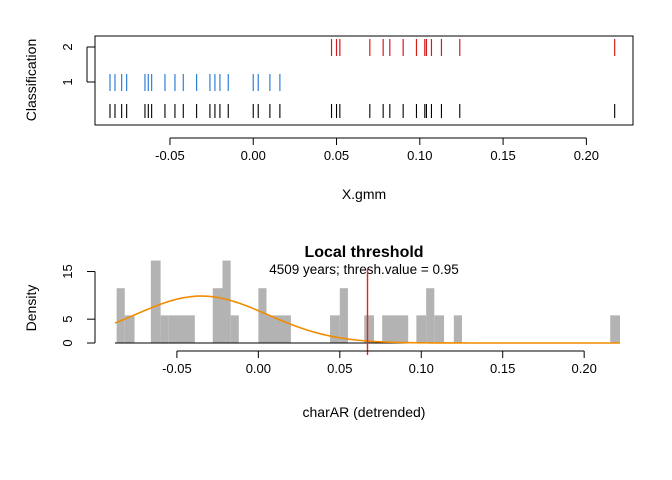  What do you see at coordinates (177, 368) in the screenshot?
I see `bottom-x-tick-label: -0.05` at bounding box center [177, 368].